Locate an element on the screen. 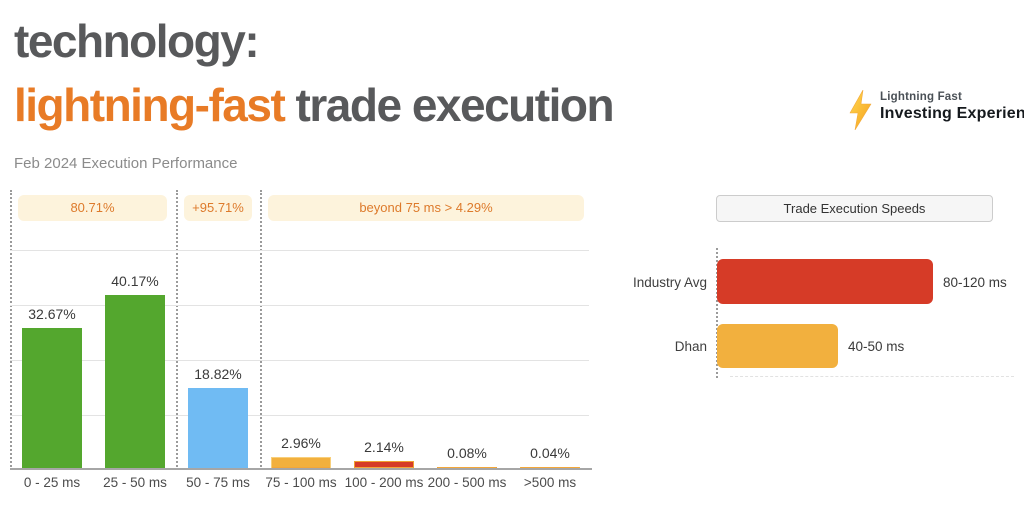 The height and width of the screenshot is (508, 1024). category-label: Industry Avg is located at coordinates (669, 282).